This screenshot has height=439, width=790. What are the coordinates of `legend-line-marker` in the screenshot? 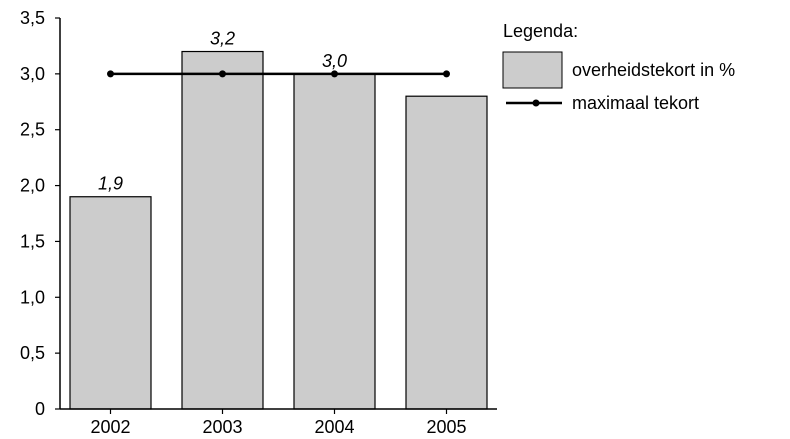 It's located at (536, 103).